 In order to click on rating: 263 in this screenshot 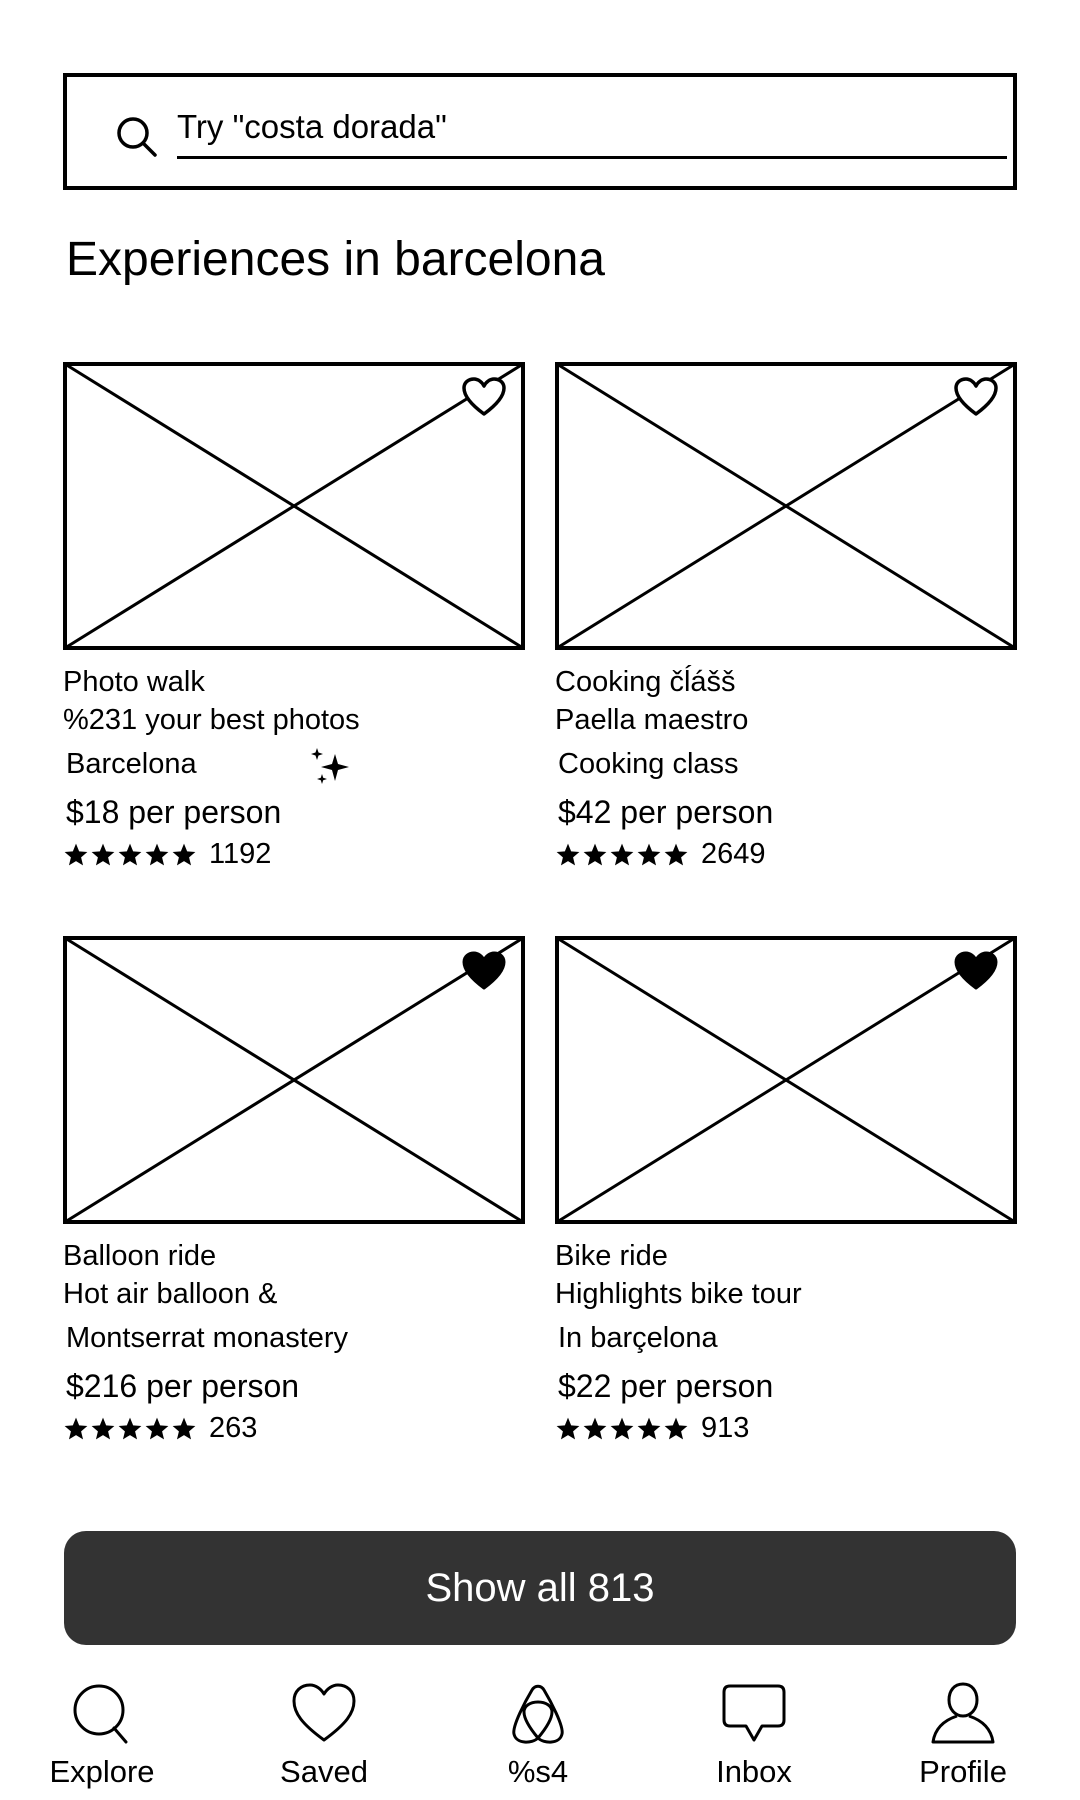, I will do `click(160, 1428)`.